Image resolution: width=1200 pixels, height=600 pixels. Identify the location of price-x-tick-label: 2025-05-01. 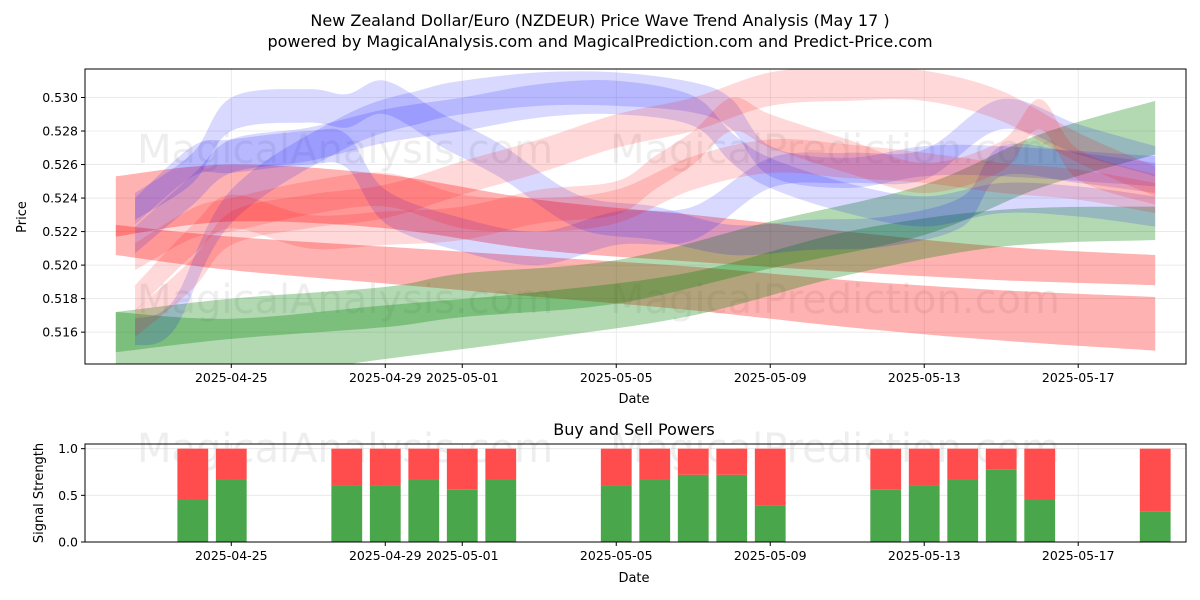
(462, 377).